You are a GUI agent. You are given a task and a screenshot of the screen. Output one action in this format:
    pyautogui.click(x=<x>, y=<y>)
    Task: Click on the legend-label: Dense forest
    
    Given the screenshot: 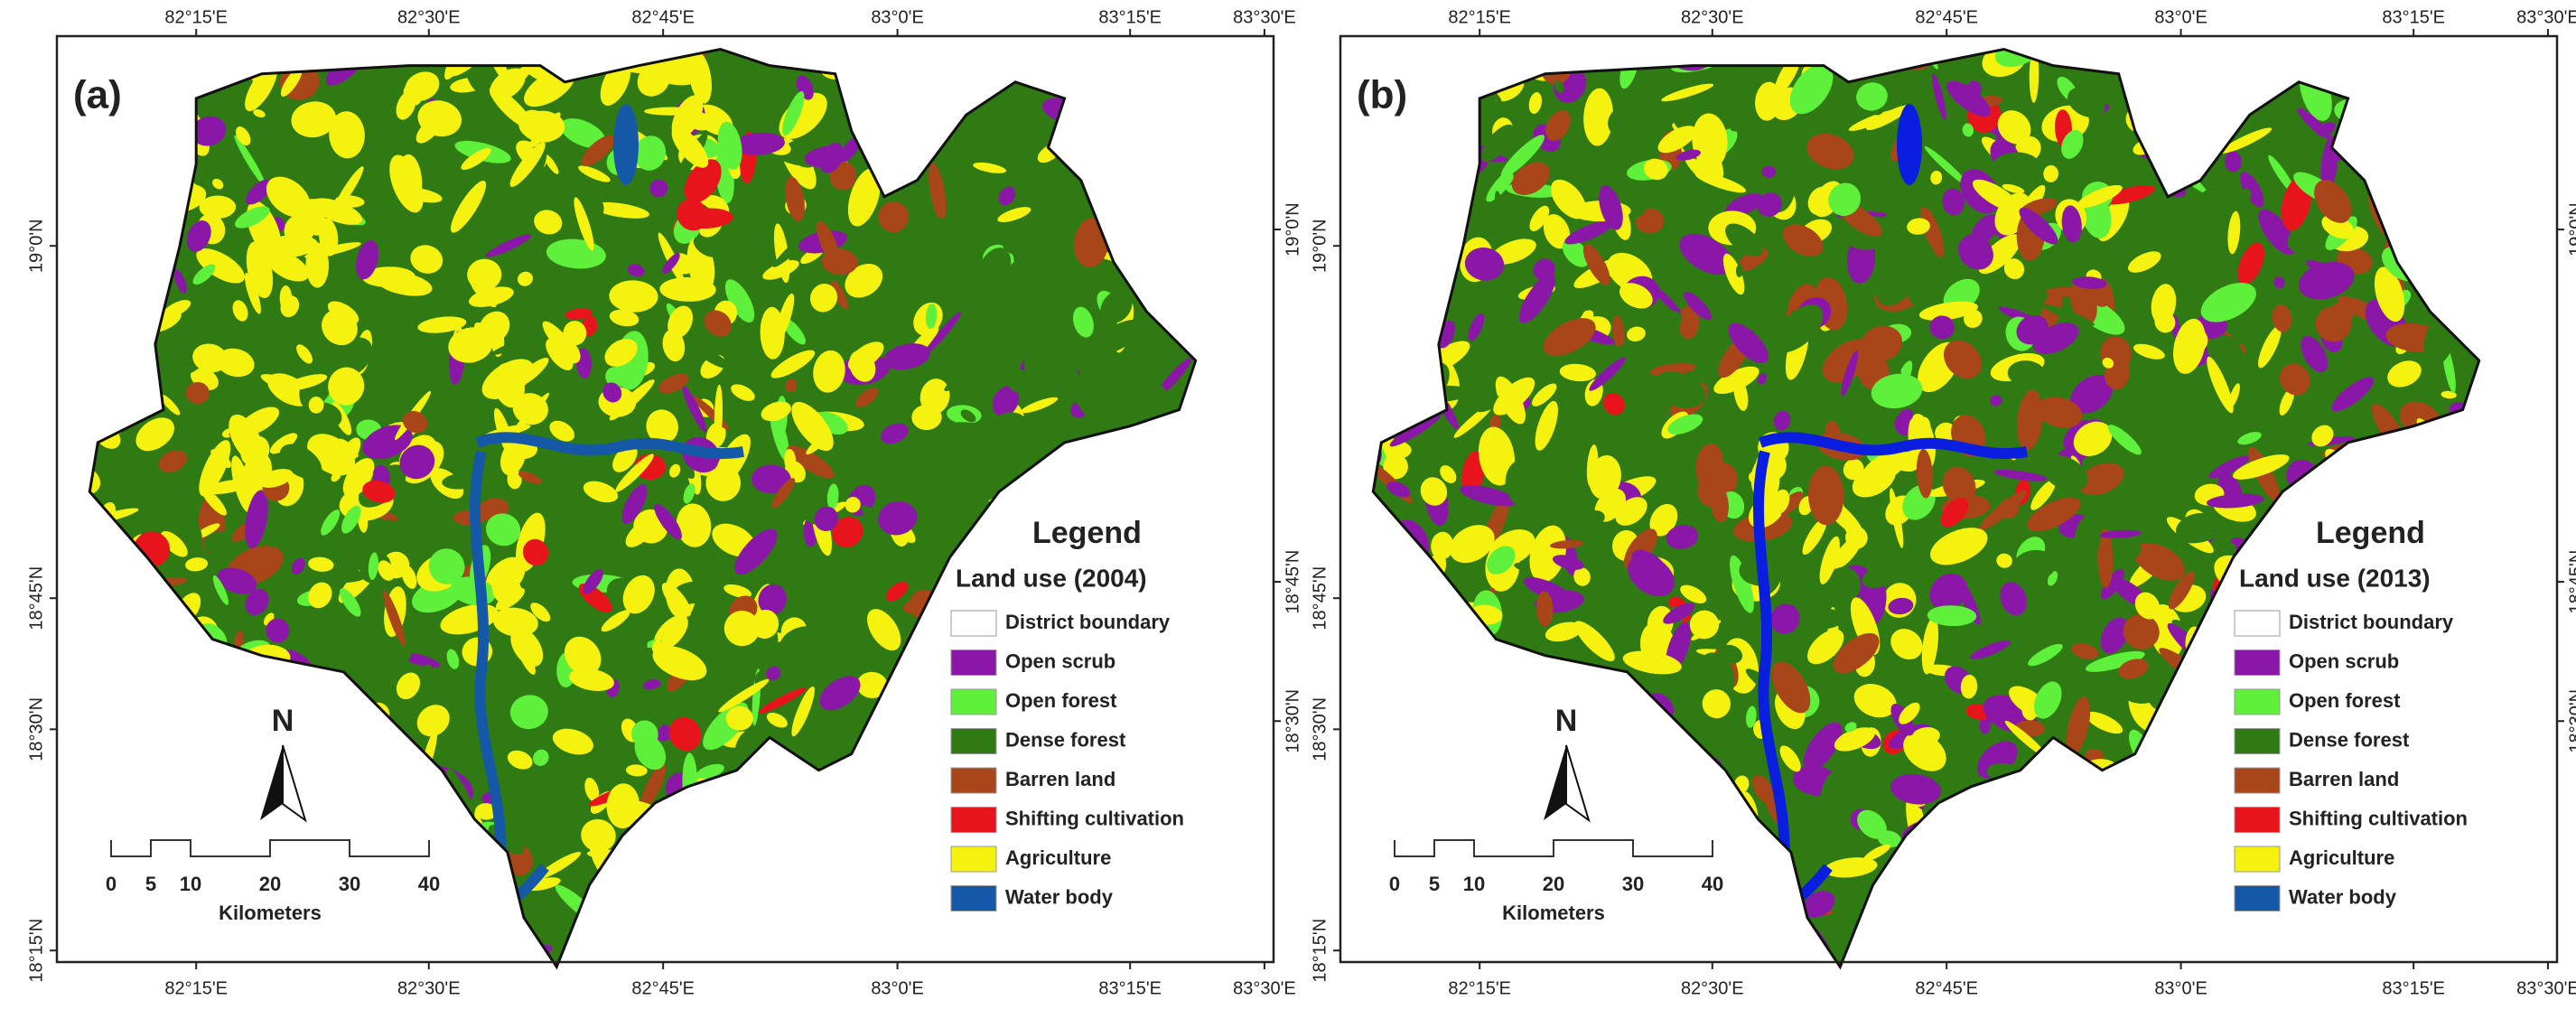 What is the action you would take?
    pyautogui.click(x=1066, y=739)
    